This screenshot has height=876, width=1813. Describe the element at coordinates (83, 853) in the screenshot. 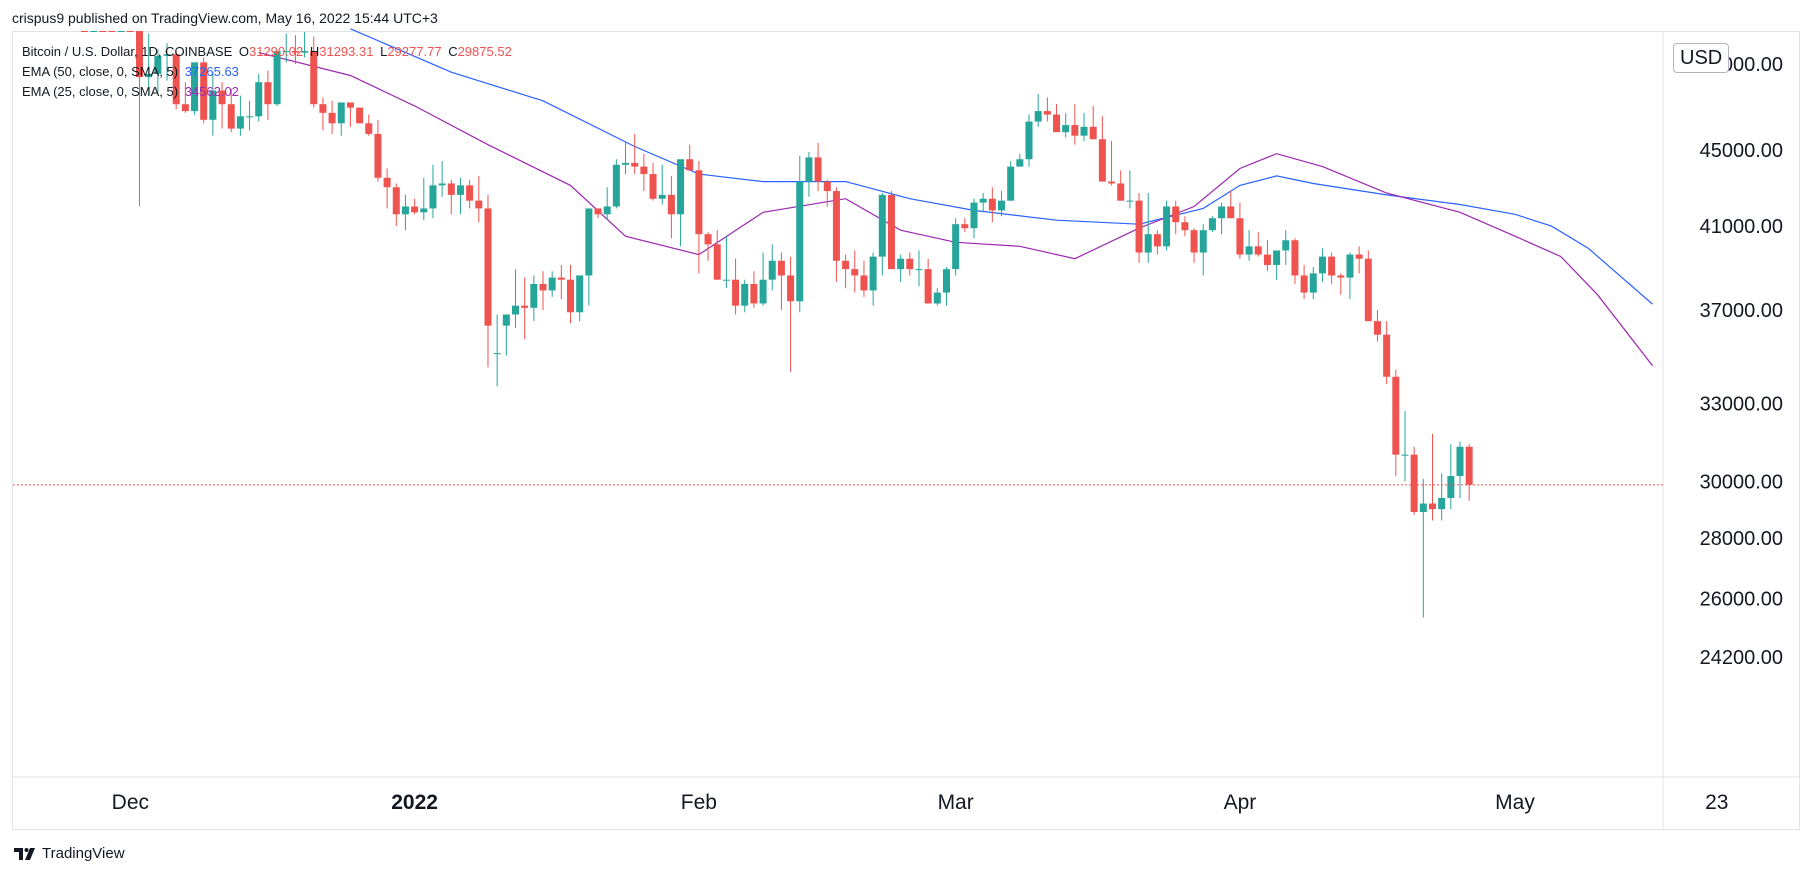

I see `brand-label: TradingView` at that location.